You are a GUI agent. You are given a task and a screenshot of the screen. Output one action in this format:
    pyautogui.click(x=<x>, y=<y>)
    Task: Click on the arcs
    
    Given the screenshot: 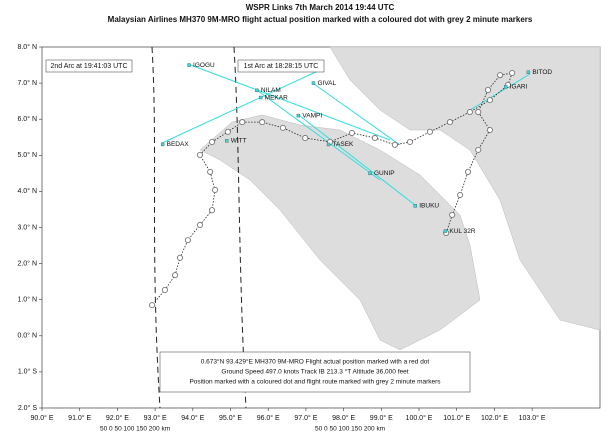 What is the action you would take?
    pyautogui.click(x=199, y=227)
    